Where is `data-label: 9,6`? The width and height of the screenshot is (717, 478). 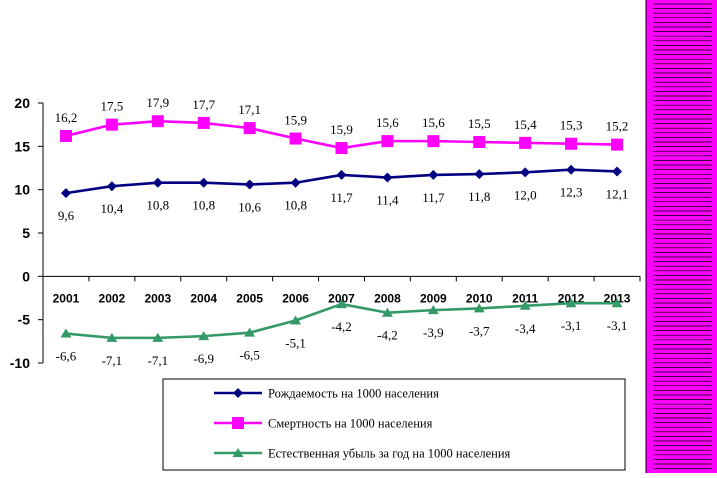 data-label: 9,6 is located at coordinates (66, 215).